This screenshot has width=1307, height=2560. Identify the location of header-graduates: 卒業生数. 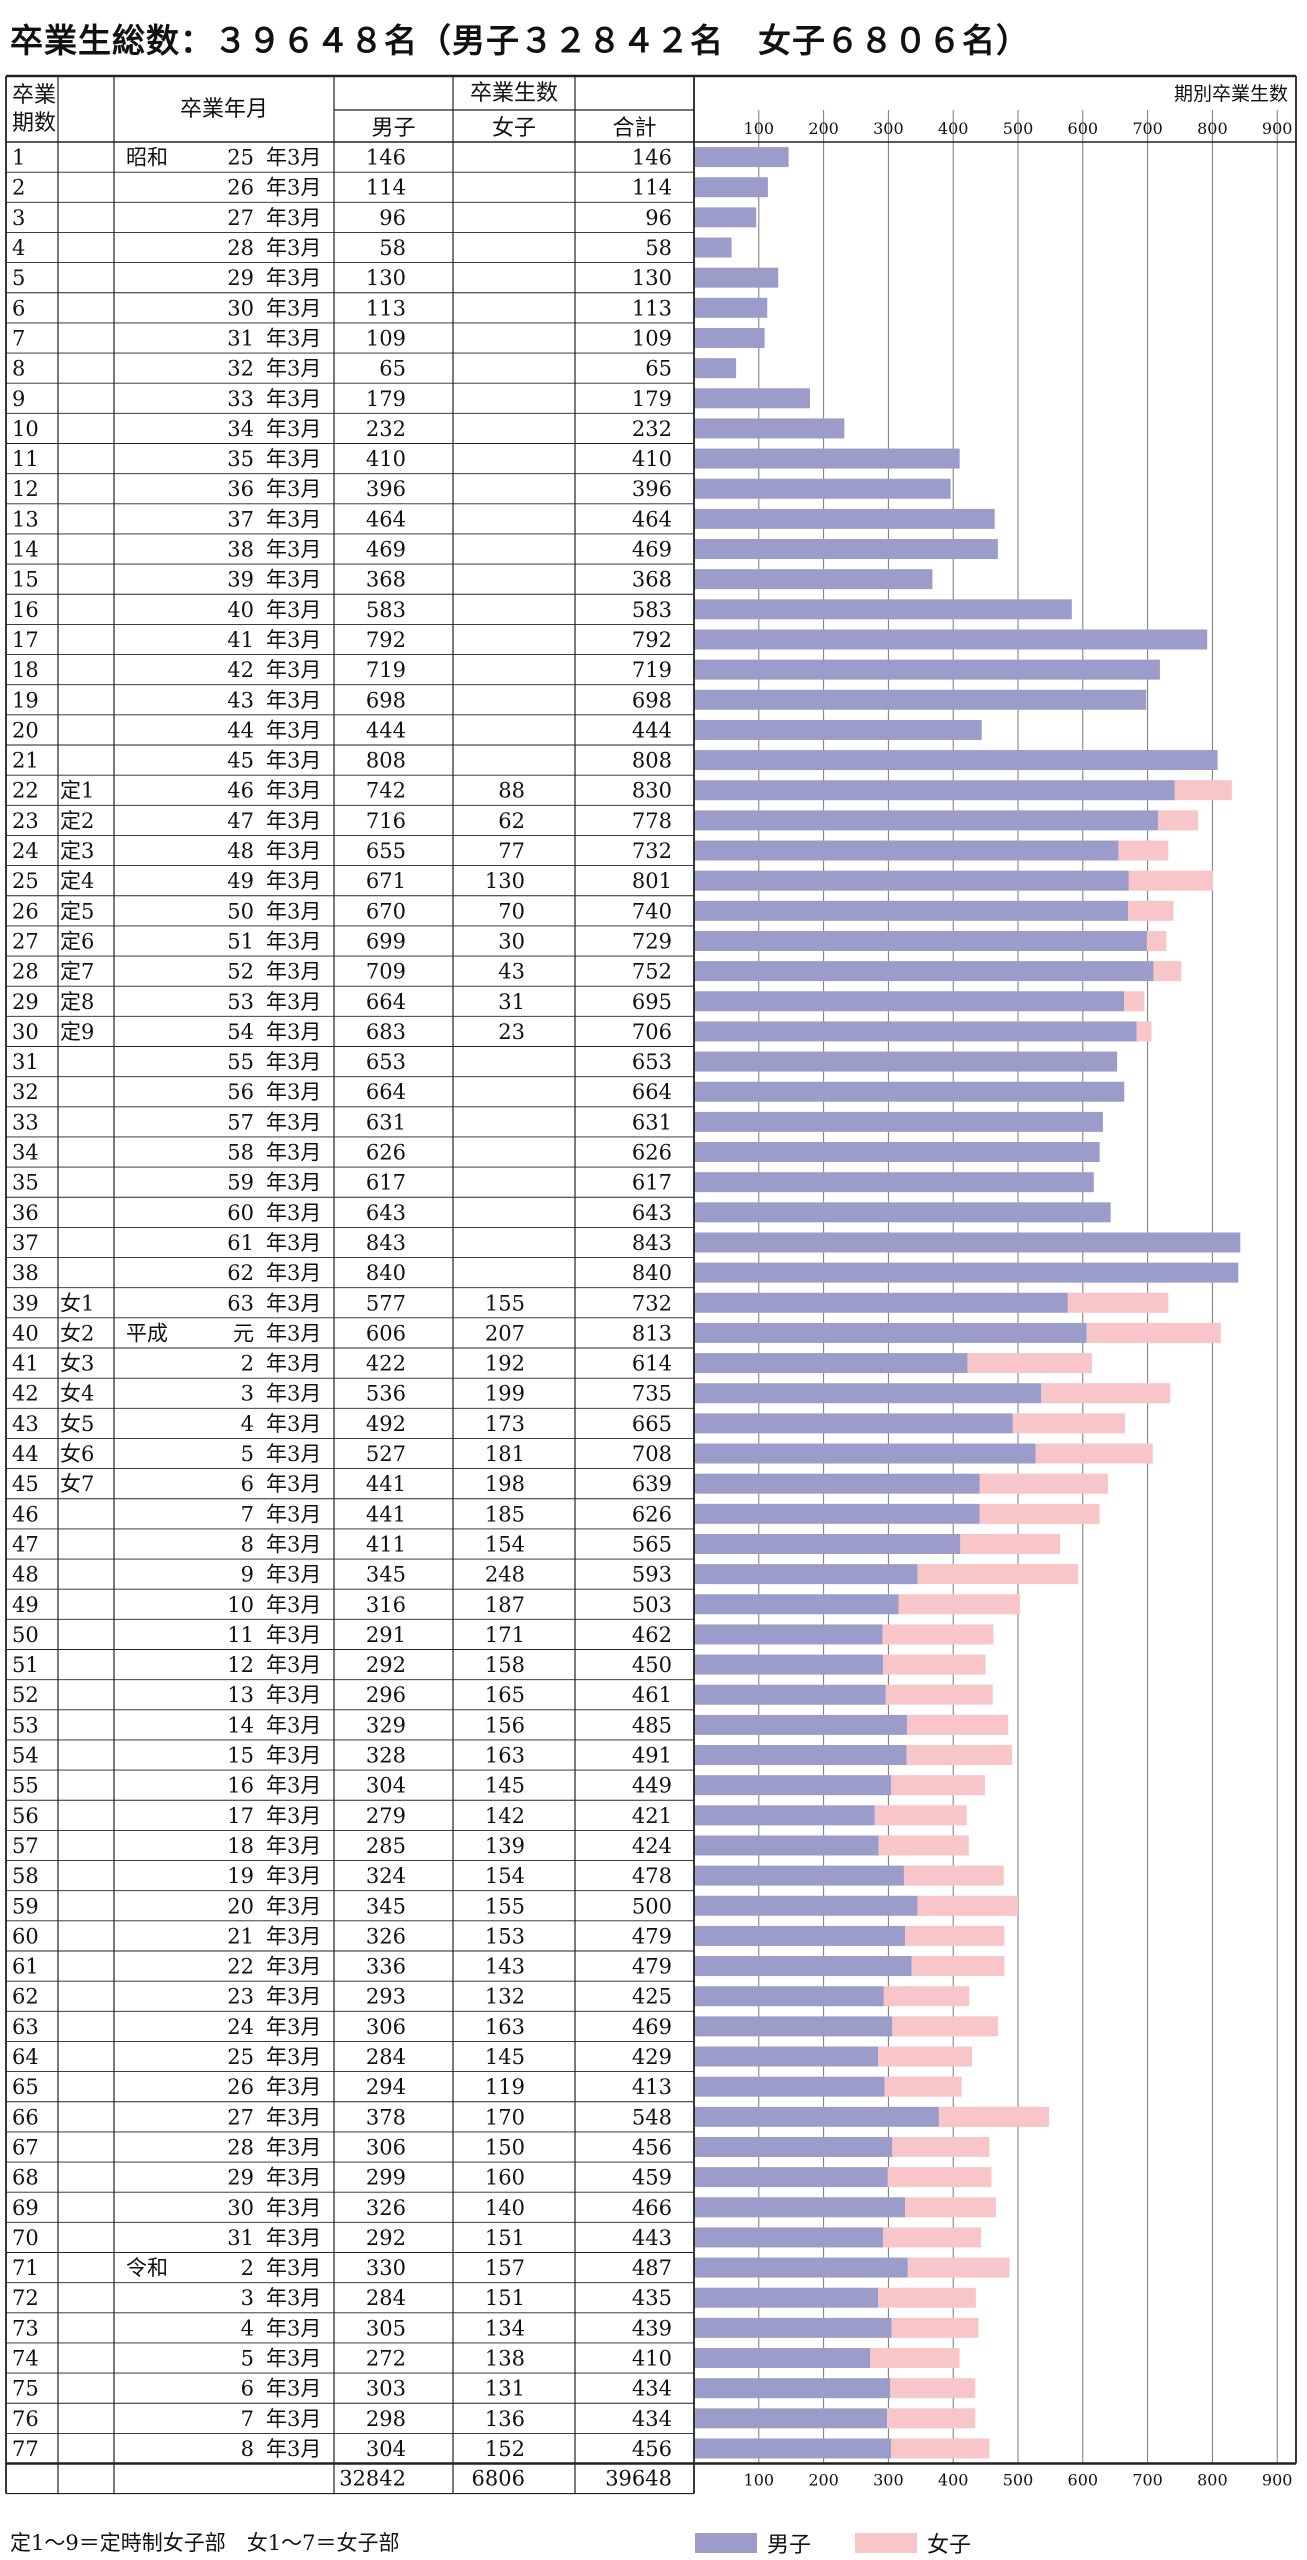
(514, 93).